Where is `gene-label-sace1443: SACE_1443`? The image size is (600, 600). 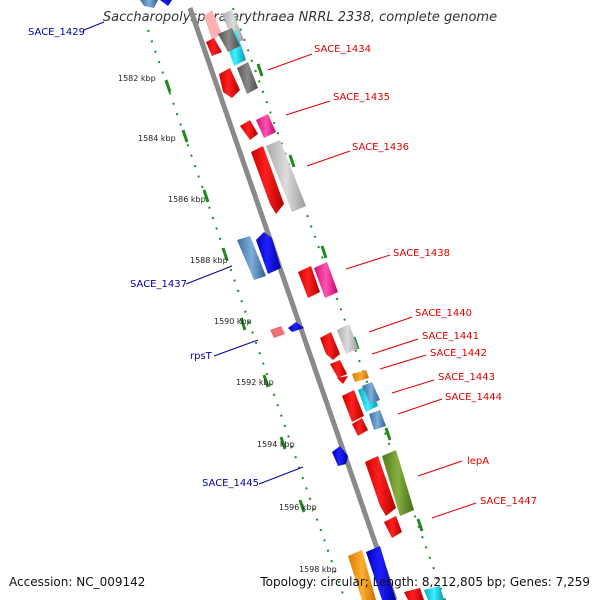 gene-label-sace1443: SACE_1443 is located at coordinates (466, 377).